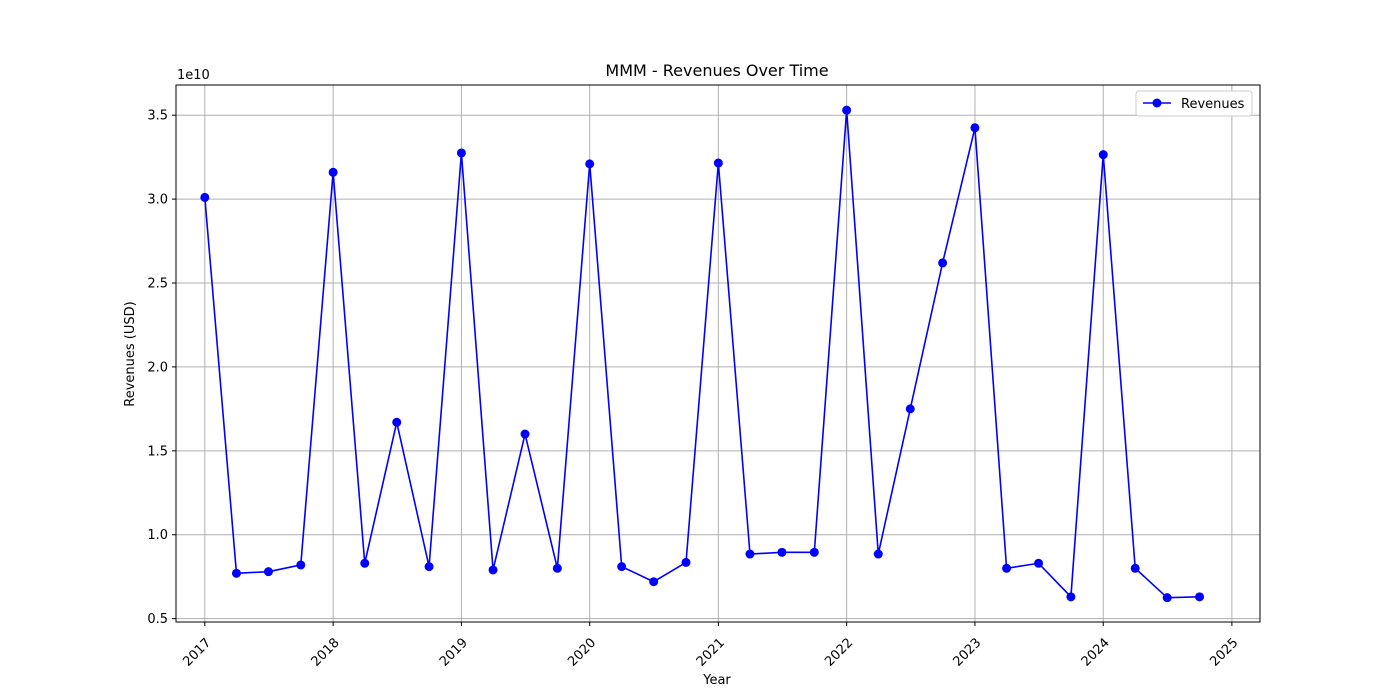  Describe the element at coordinates (193, 75) in the screenshot. I see `y-axis-offset-label: 1e10` at that location.